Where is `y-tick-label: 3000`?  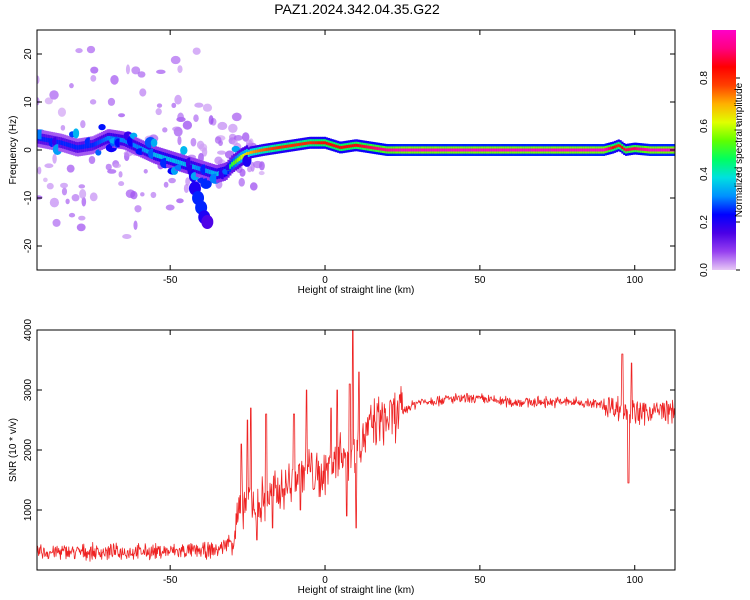 y-tick-label: 3000 is located at coordinates (28, 389).